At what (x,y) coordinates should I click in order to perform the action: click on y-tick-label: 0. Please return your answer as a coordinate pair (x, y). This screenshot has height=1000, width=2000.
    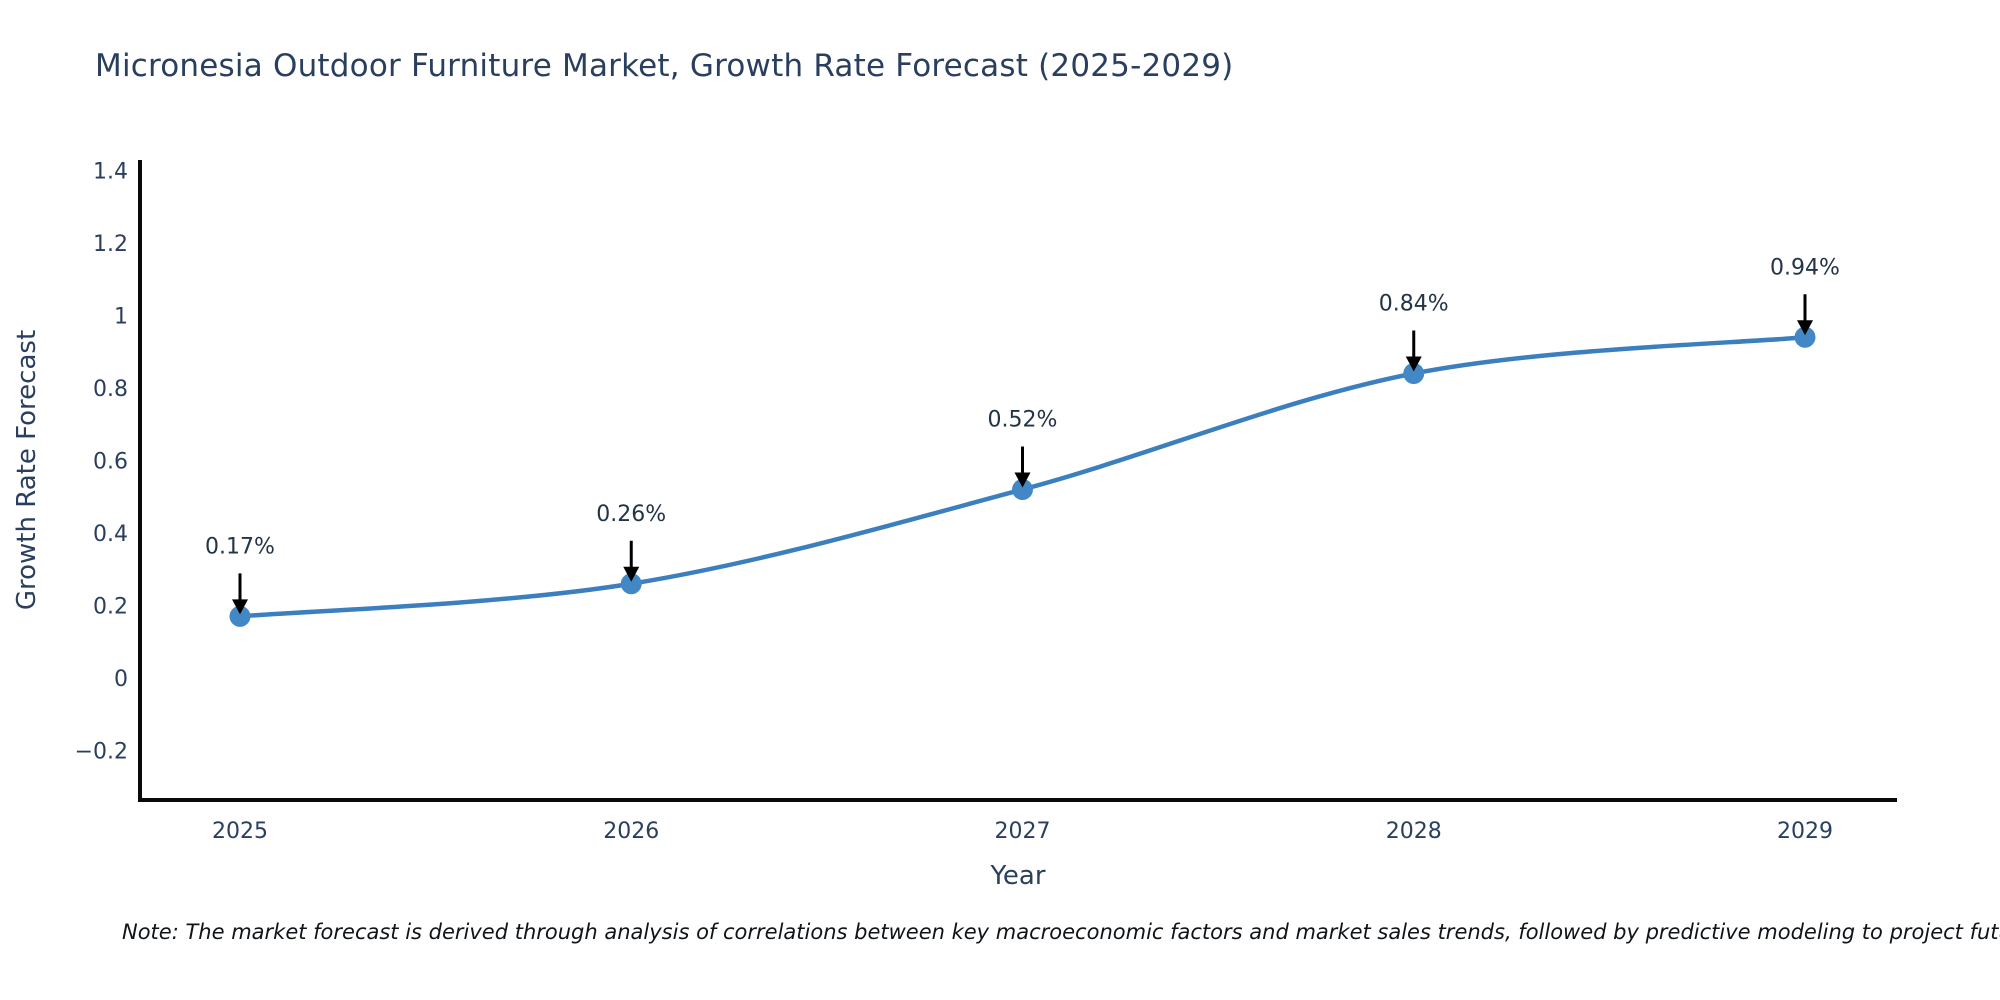
    Looking at the image, I should click on (121, 679).